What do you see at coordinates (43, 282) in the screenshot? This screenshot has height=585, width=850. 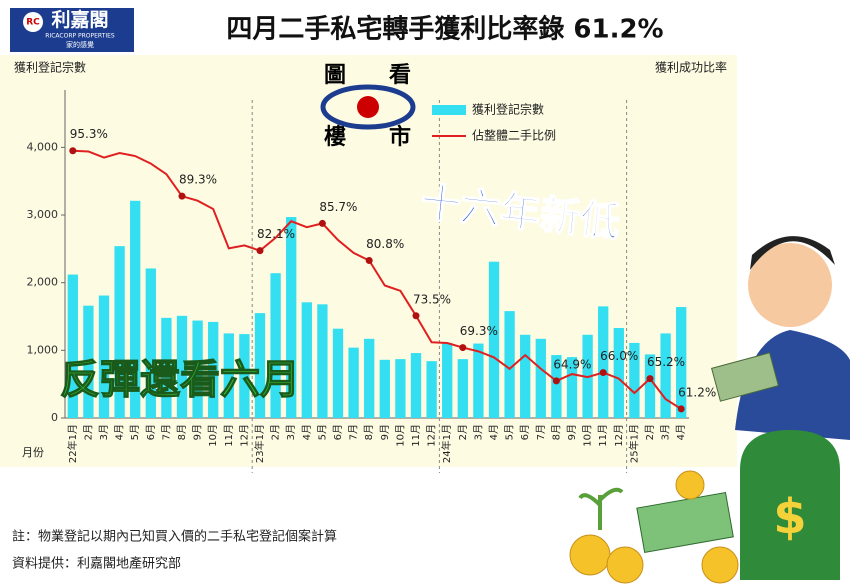 I see `y-tick-label: 2,000` at bounding box center [43, 282].